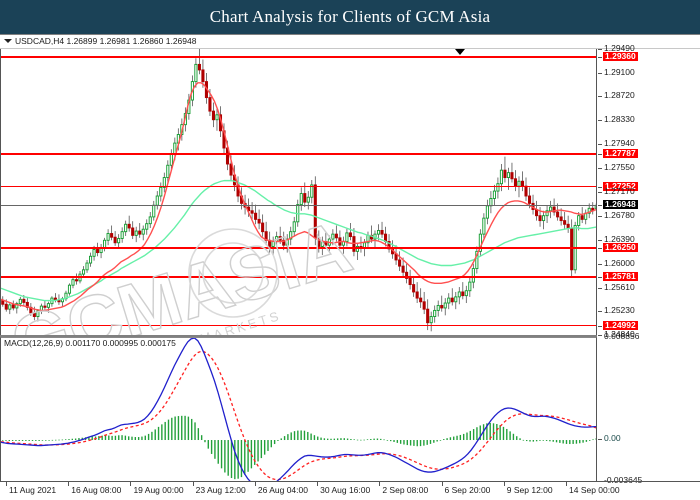 The height and width of the screenshot is (500, 700). Describe the element at coordinates (612, 438) in the screenshot. I see `macd-axis-label: 0.00` at that location.